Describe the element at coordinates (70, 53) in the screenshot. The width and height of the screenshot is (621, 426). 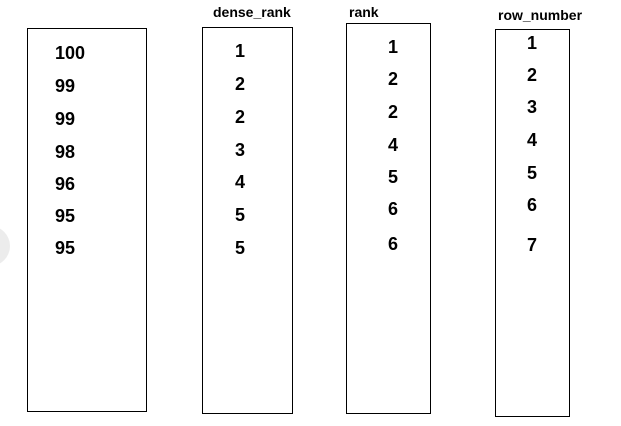
I see `scores-value: 100` at that location.